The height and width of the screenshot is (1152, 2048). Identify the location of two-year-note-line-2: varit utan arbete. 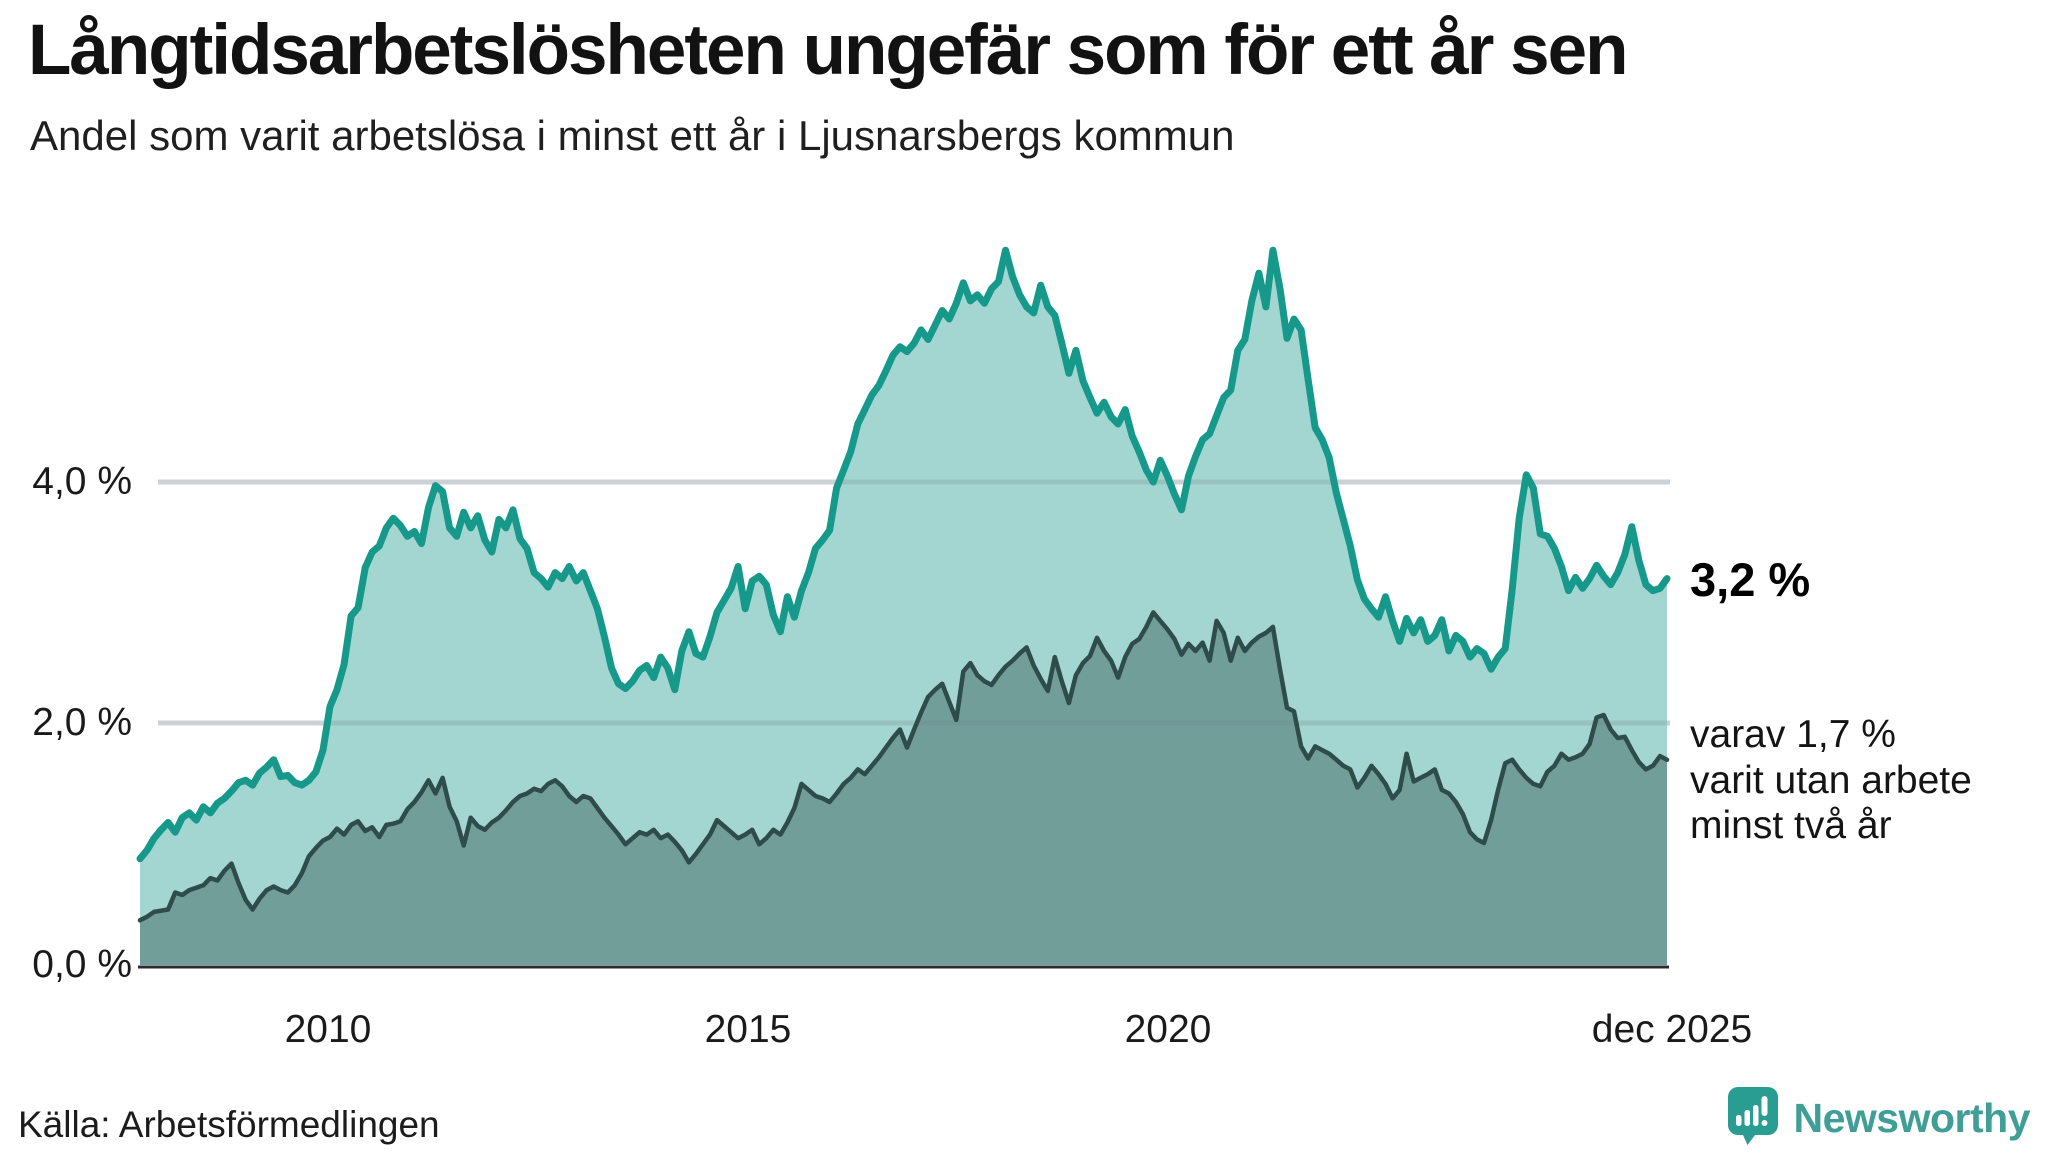
(1831, 780).